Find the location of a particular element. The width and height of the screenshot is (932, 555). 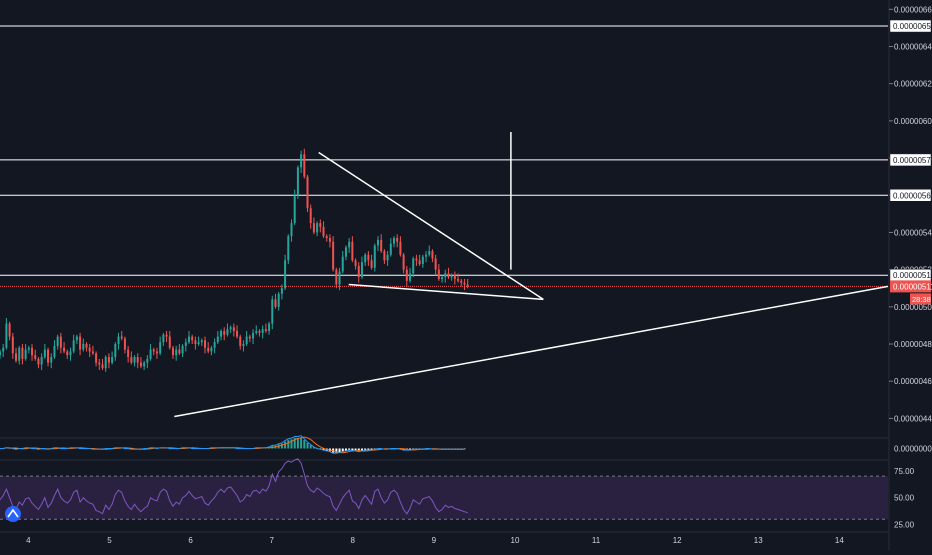

trendline-upper is located at coordinates (431, 226).